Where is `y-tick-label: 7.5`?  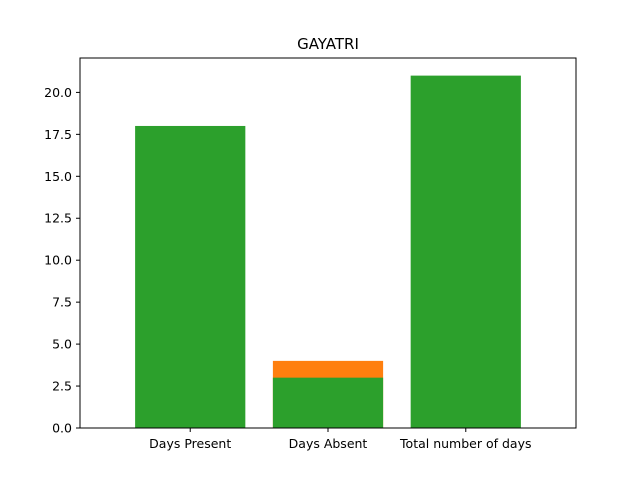
y-tick-label: 7.5 is located at coordinates (62, 302).